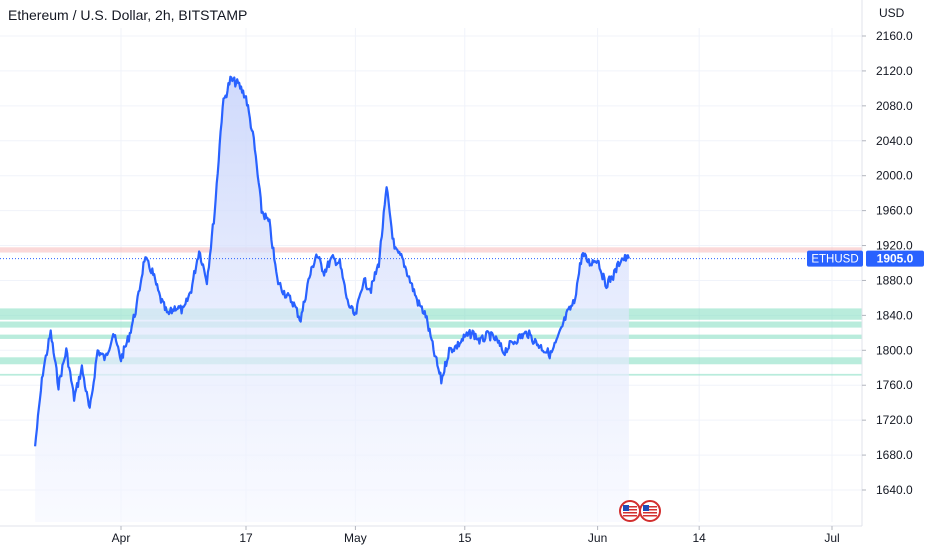 The image size is (932, 555). What do you see at coordinates (894, 211) in the screenshot?
I see `y-tick-label: 1960.0` at bounding box center [894, 211].